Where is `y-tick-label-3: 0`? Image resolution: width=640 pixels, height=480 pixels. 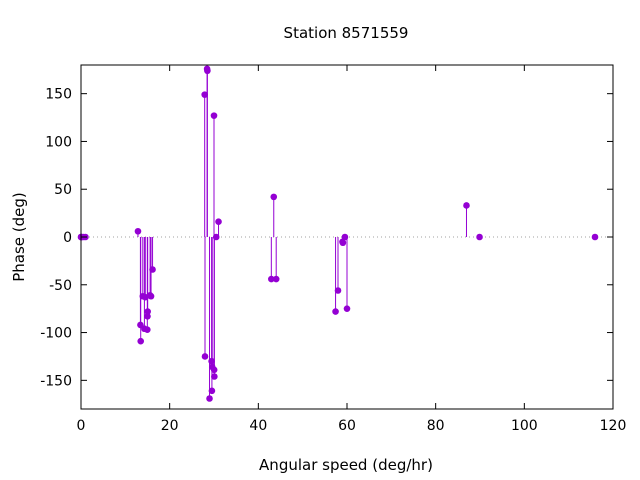 y-tick-label-3: 0 is located at coordinates (67, 238).